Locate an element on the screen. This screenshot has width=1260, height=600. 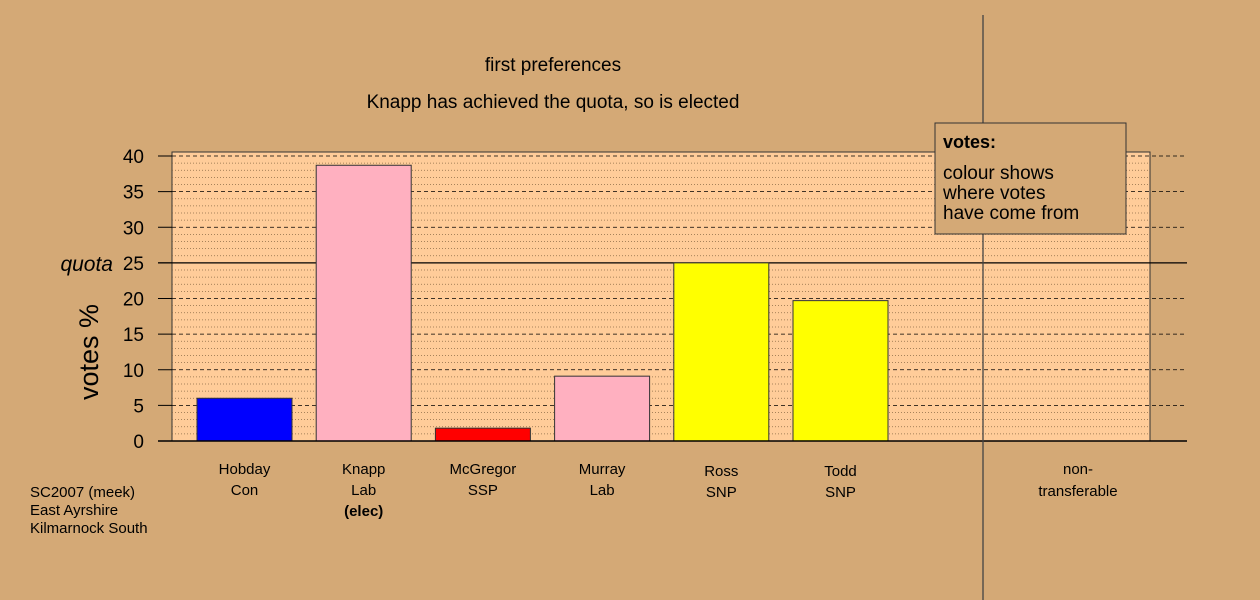
candidate-name: Murray is located at coordinates (602, 469).